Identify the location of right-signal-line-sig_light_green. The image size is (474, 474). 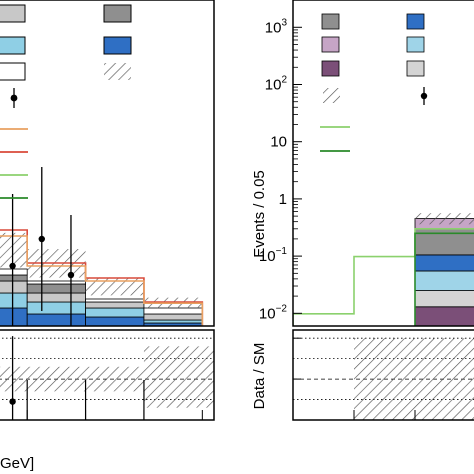
(383, 277).